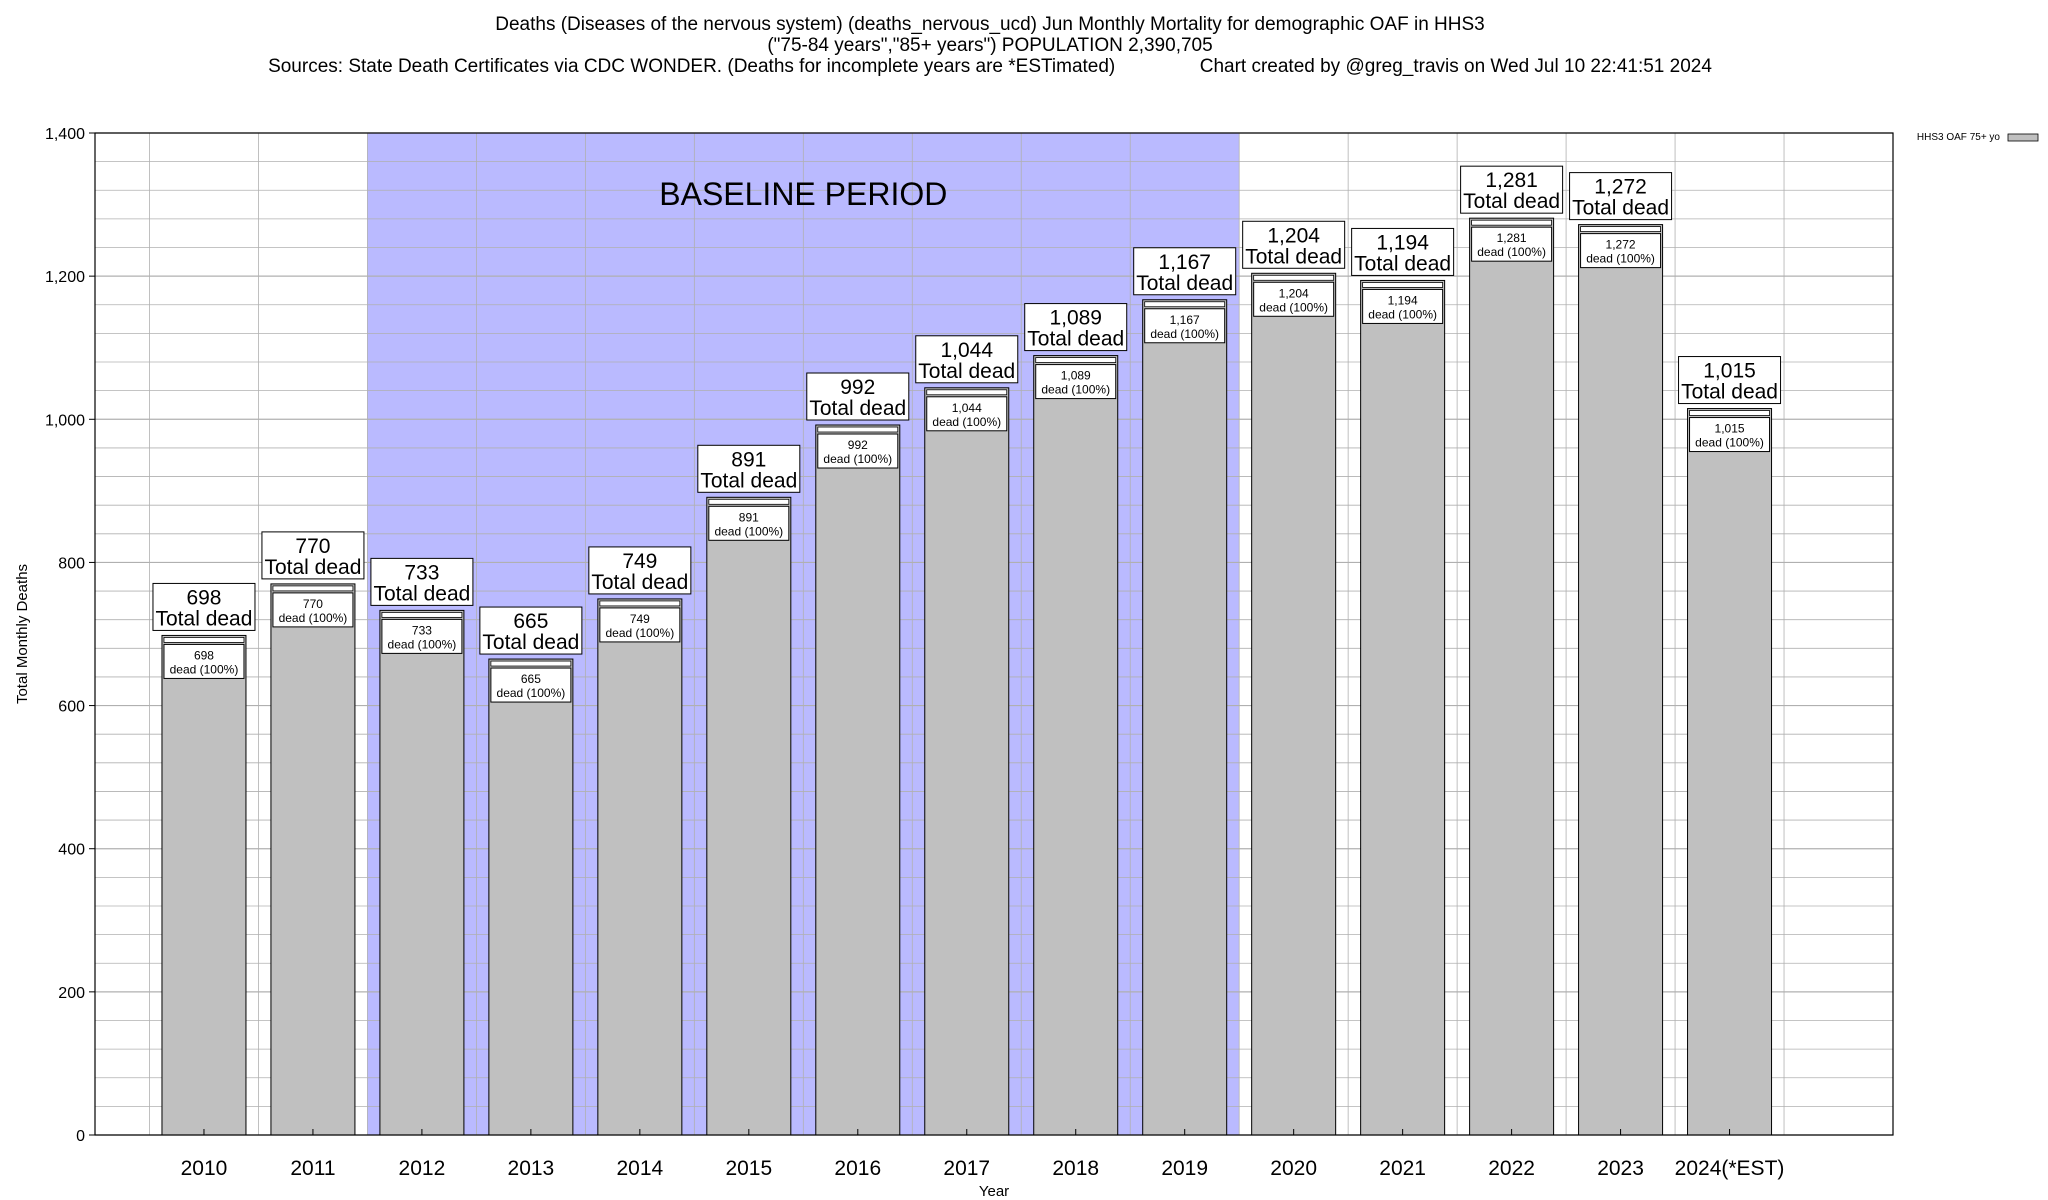  What do you see at coordinates (1075, 318) in the screenshot?
I see `total-value-label: 1,089` at bounding box center [1075, 318].